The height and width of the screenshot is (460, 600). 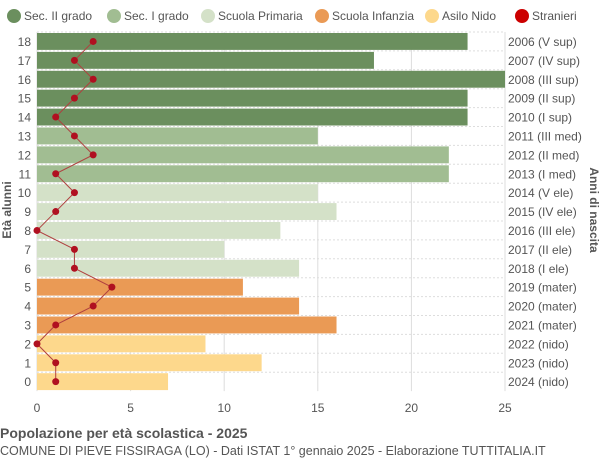 What do you see at coordinates (25, 61) in the screenshot?
I see `age-label: 17` at bounding box center [25, 61].